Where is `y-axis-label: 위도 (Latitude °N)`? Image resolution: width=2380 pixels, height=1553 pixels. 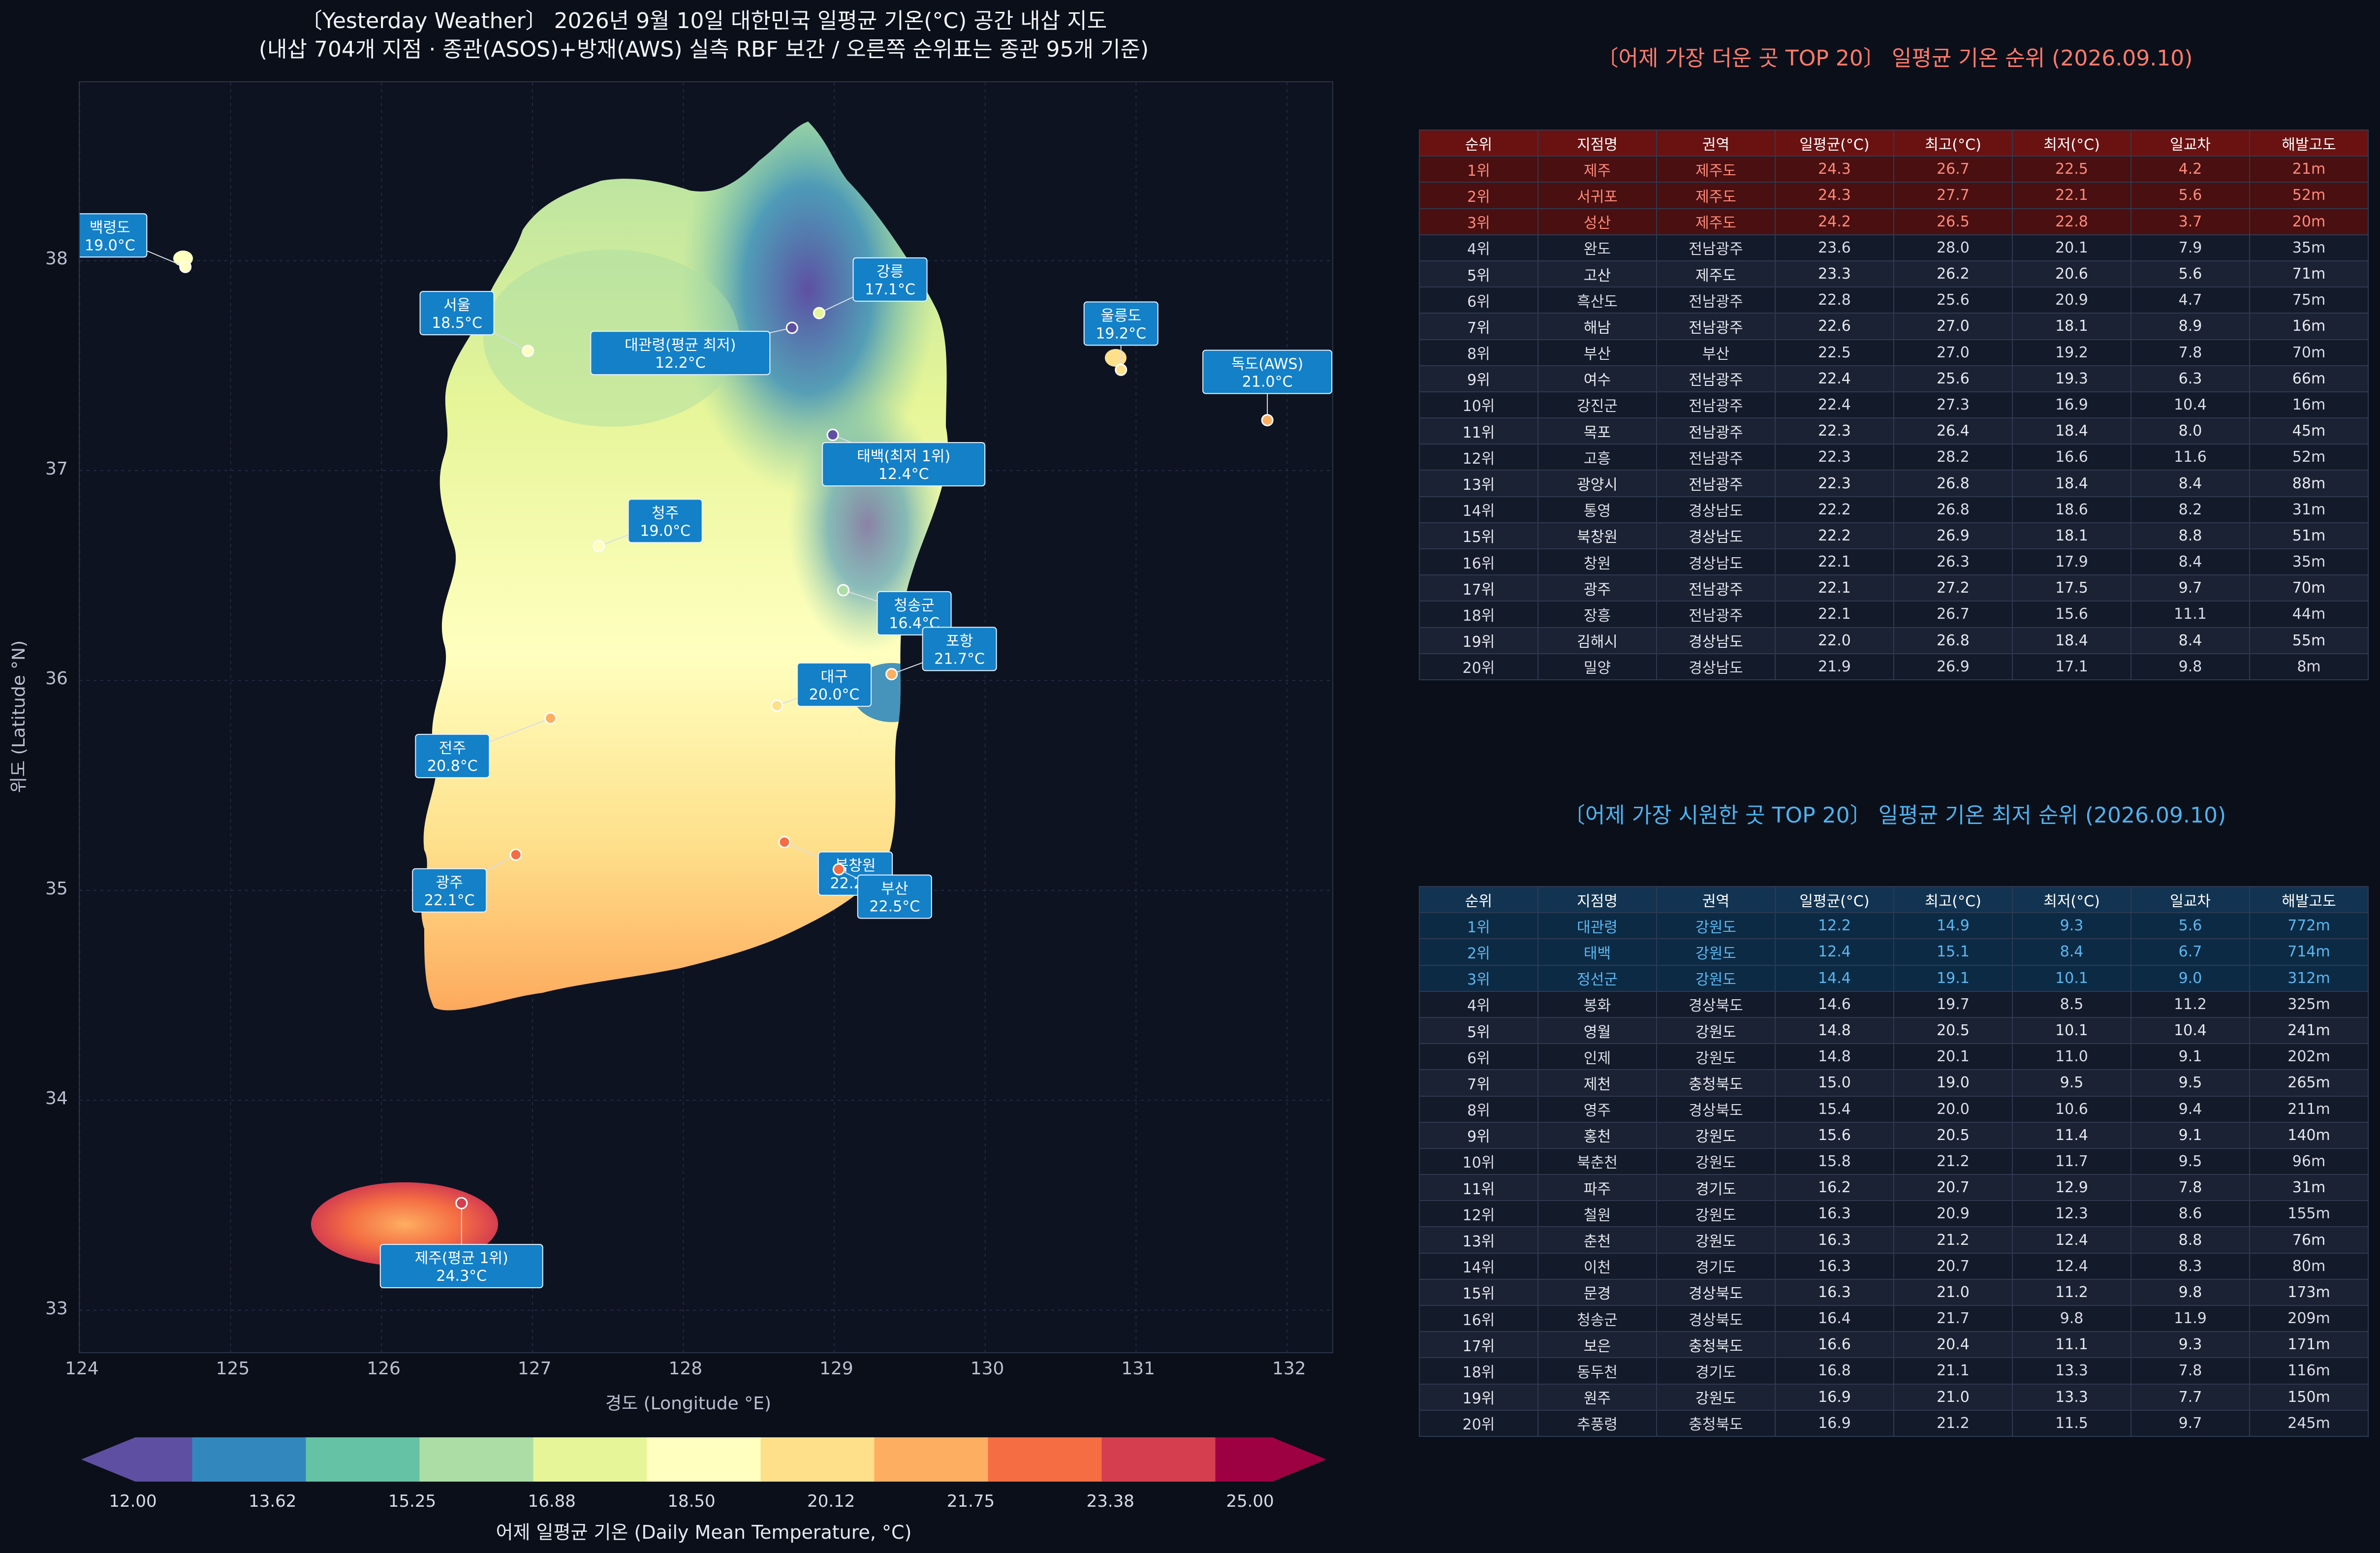
y-axis-label: 위도 (Latitude °N) is located at coordinates (19, 717).